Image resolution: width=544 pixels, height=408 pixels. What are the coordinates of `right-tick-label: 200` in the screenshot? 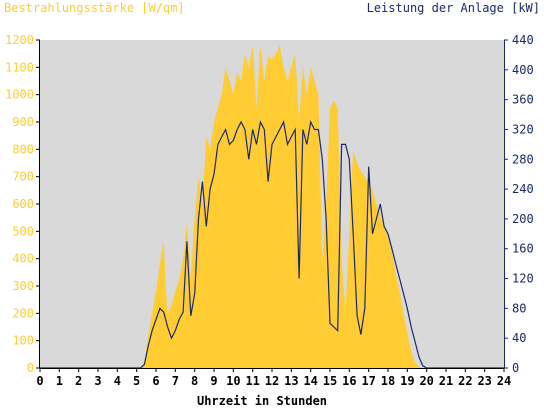 It's located at (523, 219).